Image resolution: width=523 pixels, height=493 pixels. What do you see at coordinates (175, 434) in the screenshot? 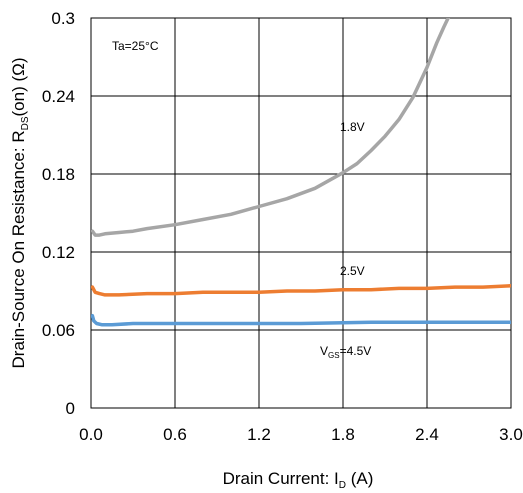
I see `x-tick-label: 0.6` at bounding box center [175, 434].